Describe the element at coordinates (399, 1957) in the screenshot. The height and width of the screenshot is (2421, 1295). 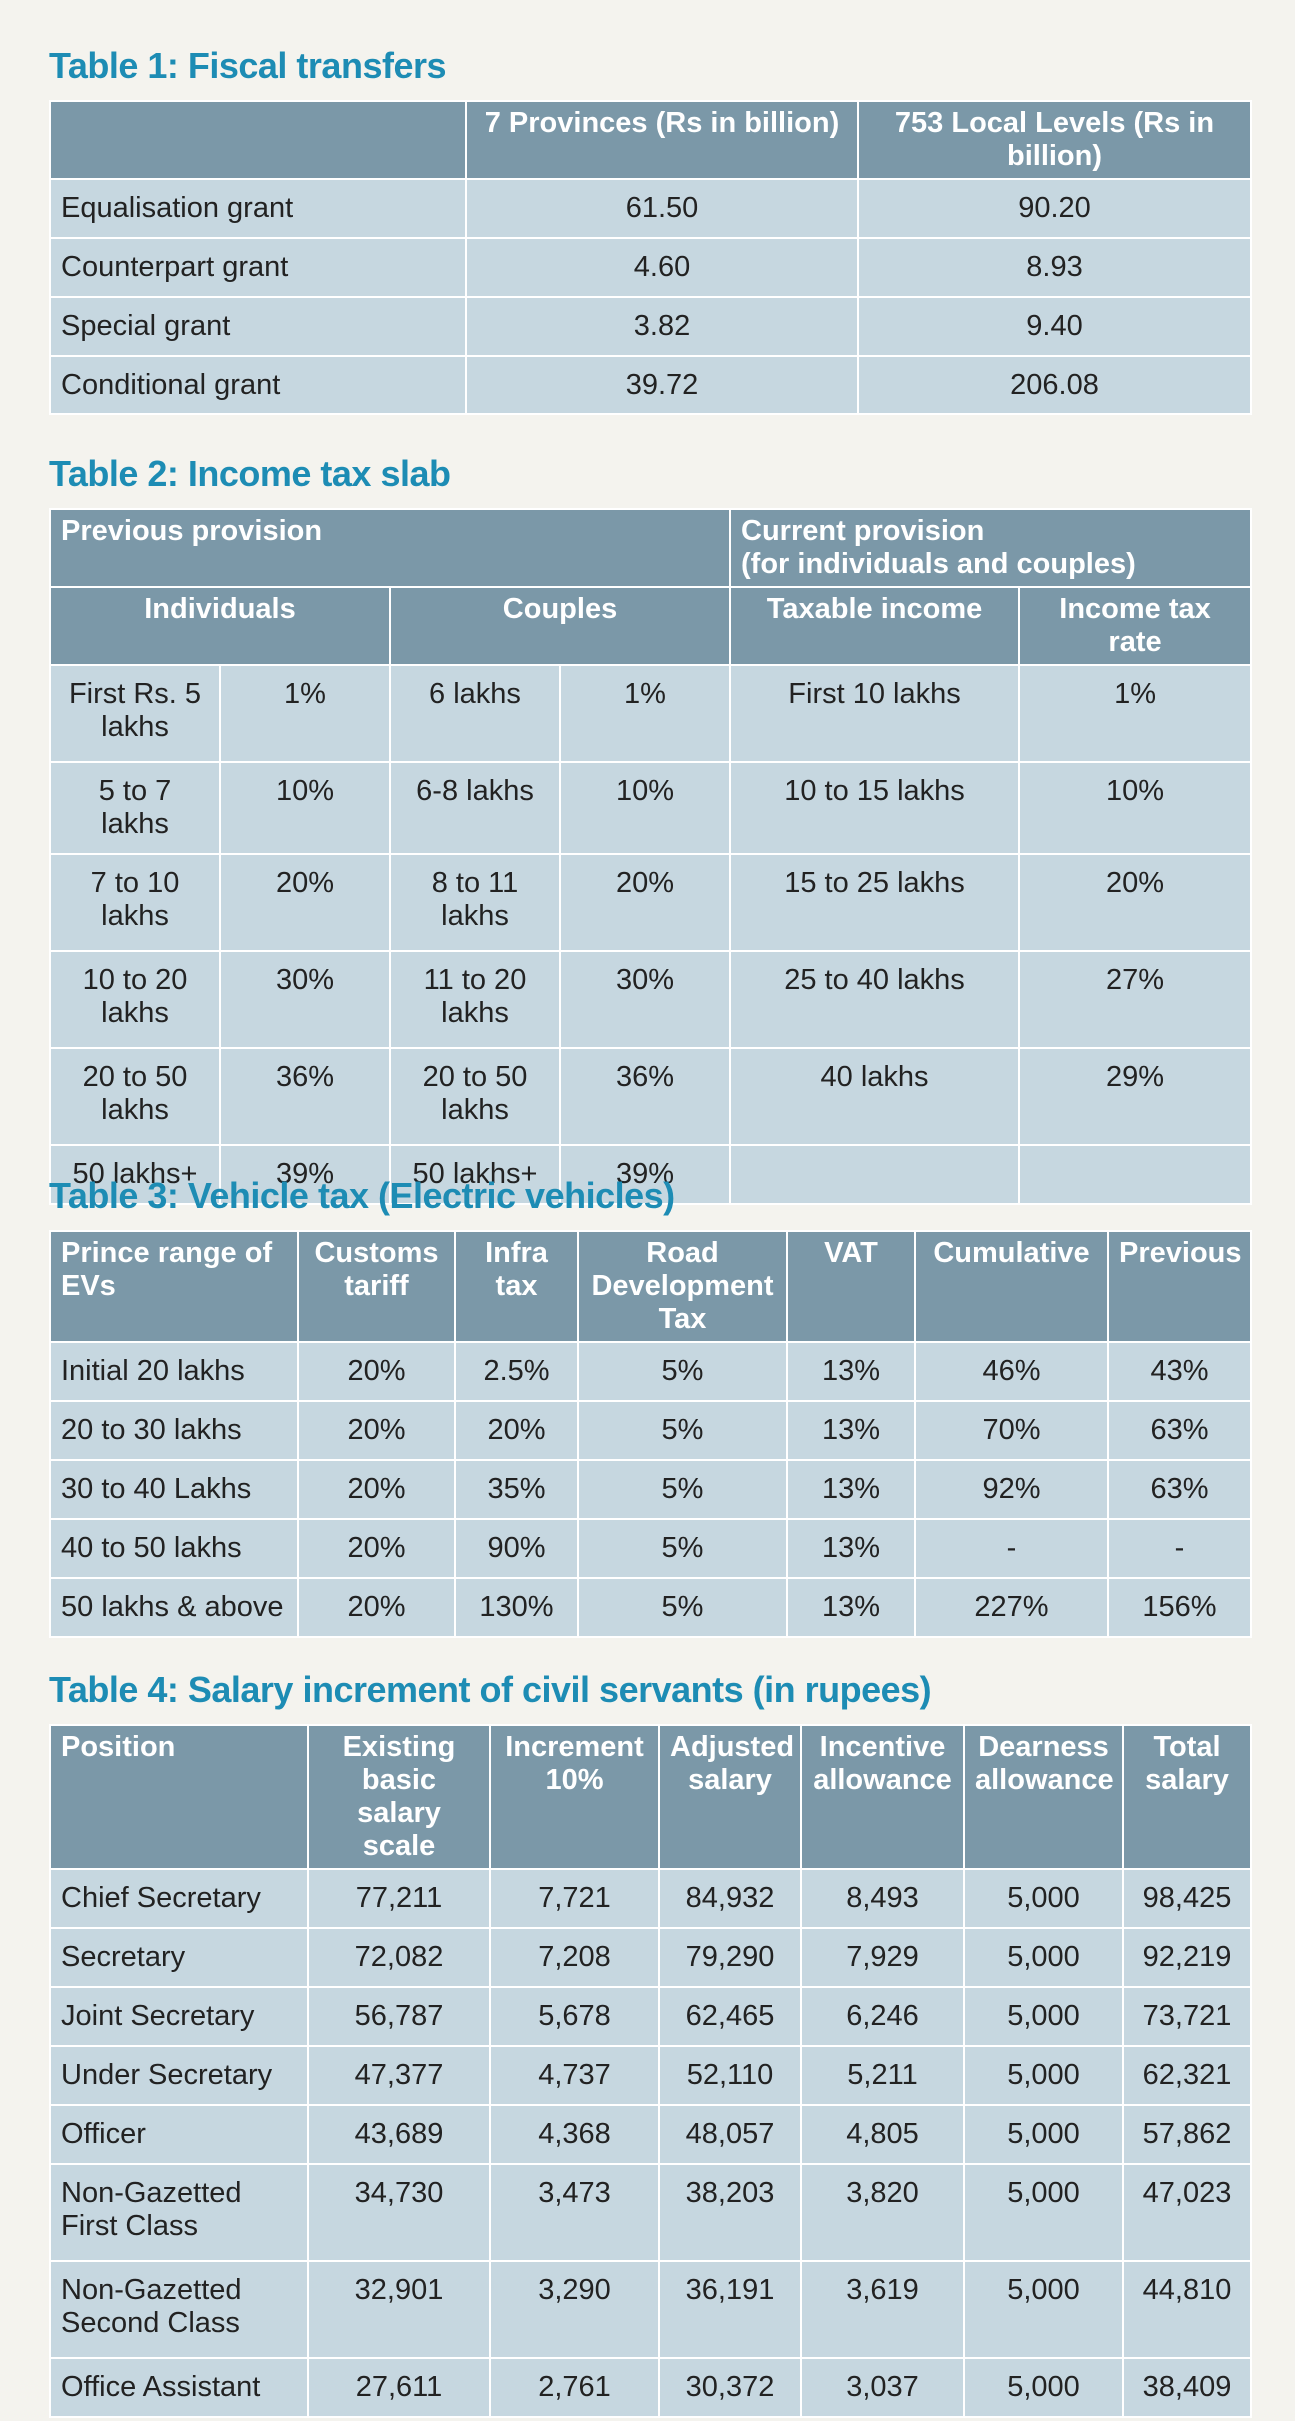
I see `table4-cell: 72,082` at that location.